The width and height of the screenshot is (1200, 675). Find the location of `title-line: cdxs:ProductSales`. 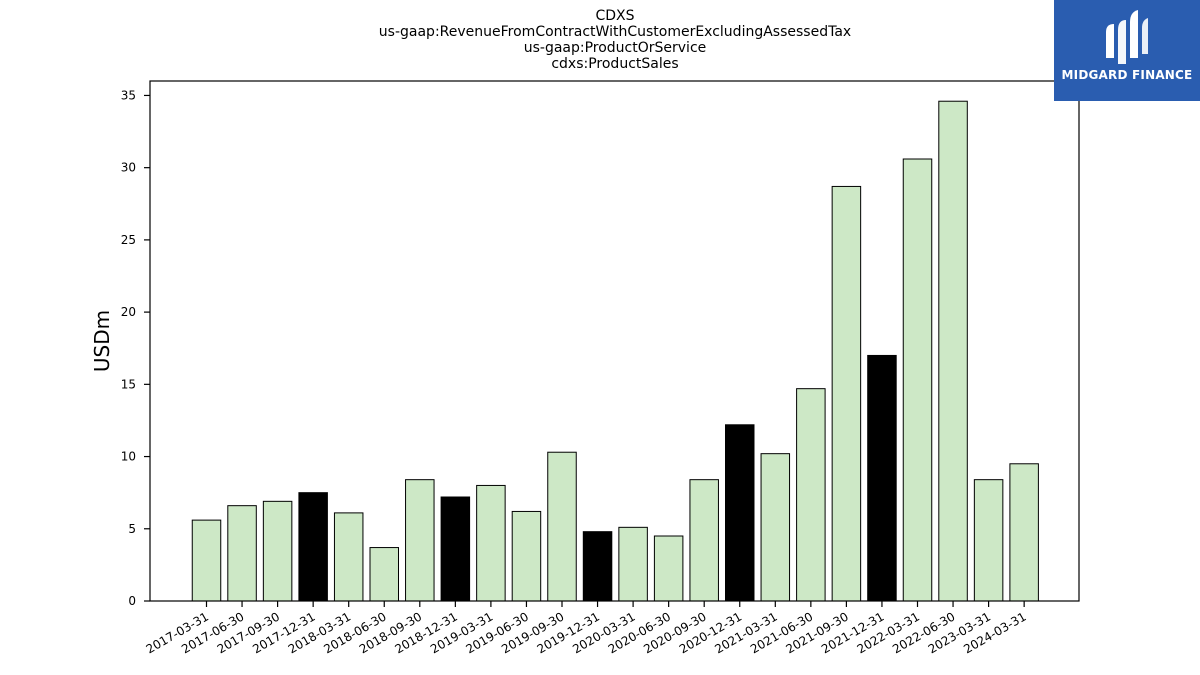

title-line: cdxs:ProductSales is located at coordinates (614, 64).